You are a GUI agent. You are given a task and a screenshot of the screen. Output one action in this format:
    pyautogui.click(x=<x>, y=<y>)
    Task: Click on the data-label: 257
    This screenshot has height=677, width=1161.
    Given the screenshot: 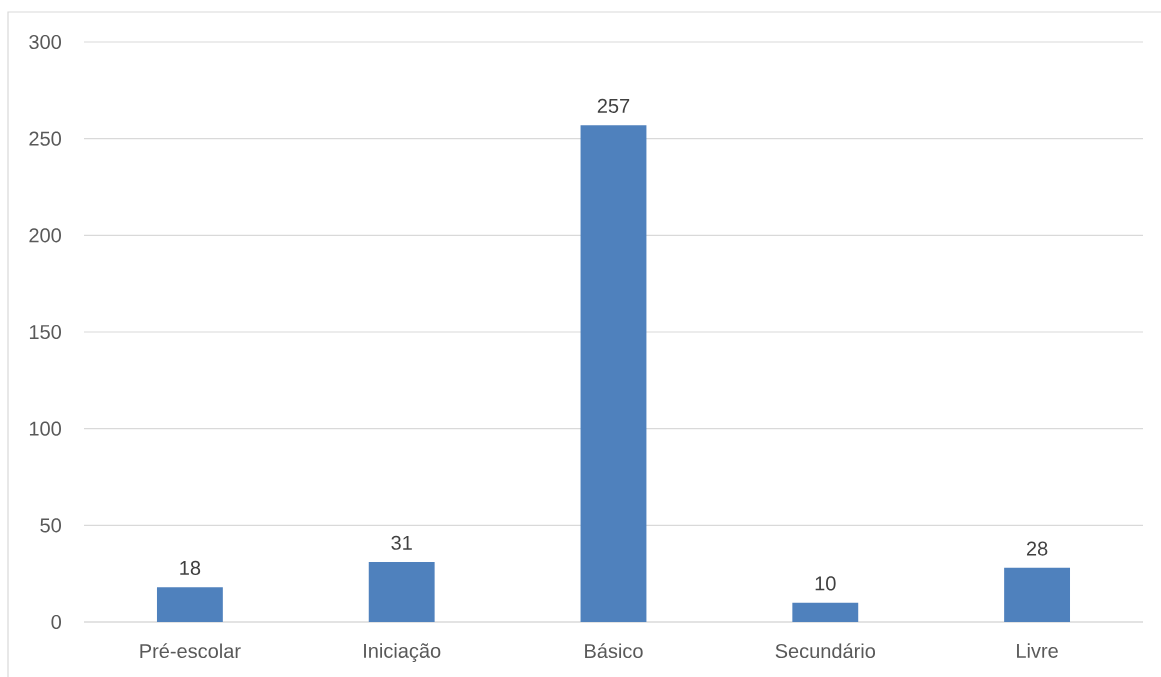 What is the action you would take?
    pyautogui.click(x=613, y=105)
    